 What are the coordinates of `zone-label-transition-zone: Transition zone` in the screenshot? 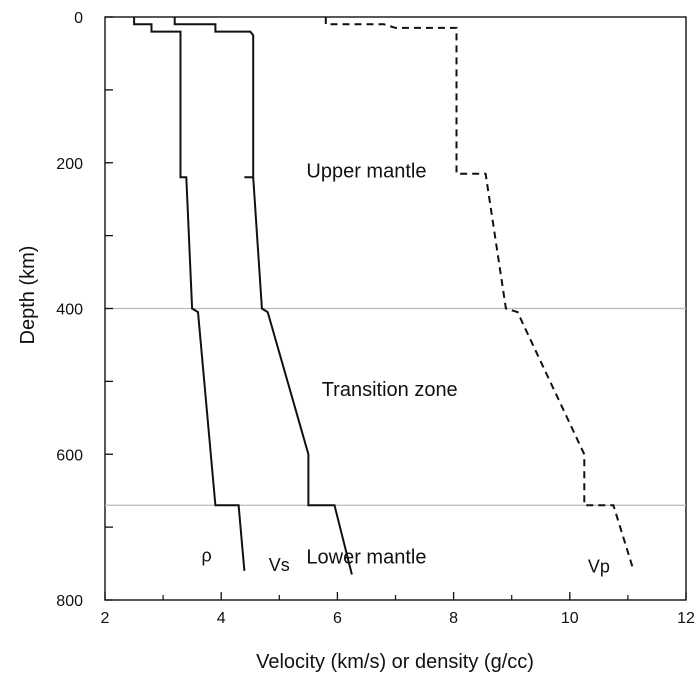 It's located at (390, 390).